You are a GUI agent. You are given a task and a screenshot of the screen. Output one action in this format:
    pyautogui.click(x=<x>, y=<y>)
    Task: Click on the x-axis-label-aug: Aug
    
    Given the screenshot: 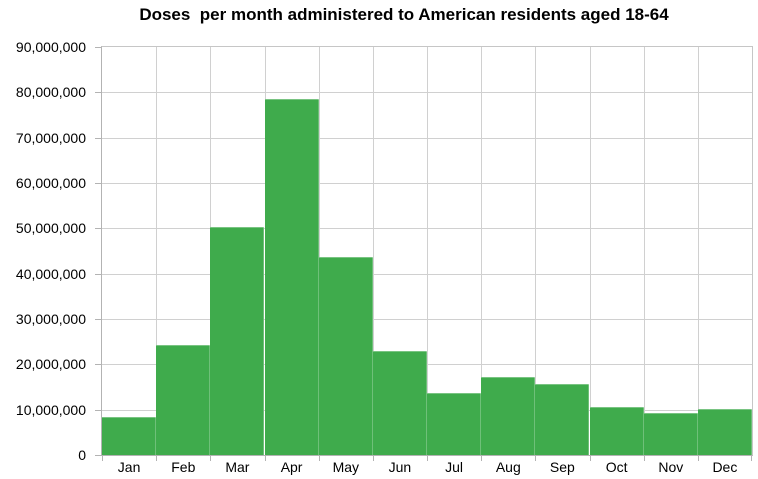 What is the action you would take?
    pyautogui.click(x=508, y=467)
    